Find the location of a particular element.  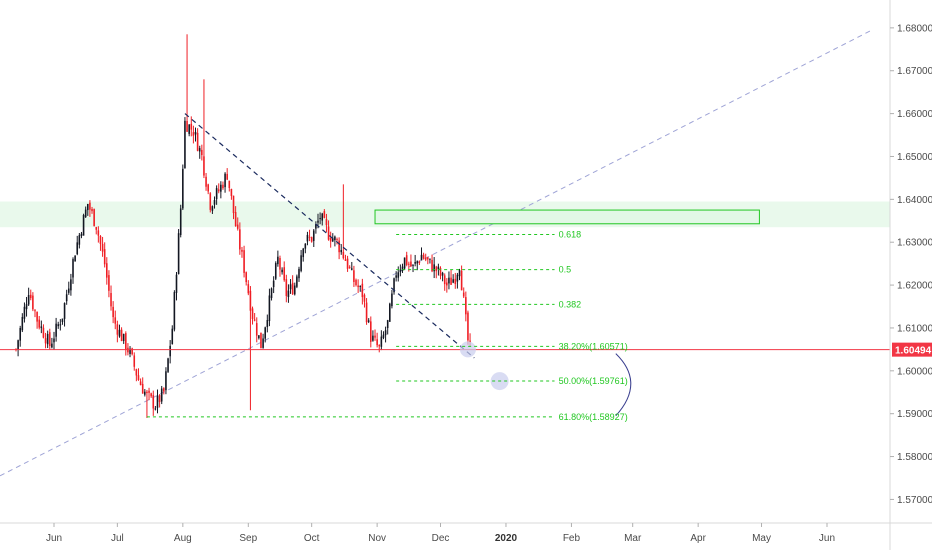

x-tick-label: May is located at coordinates (761, 538).